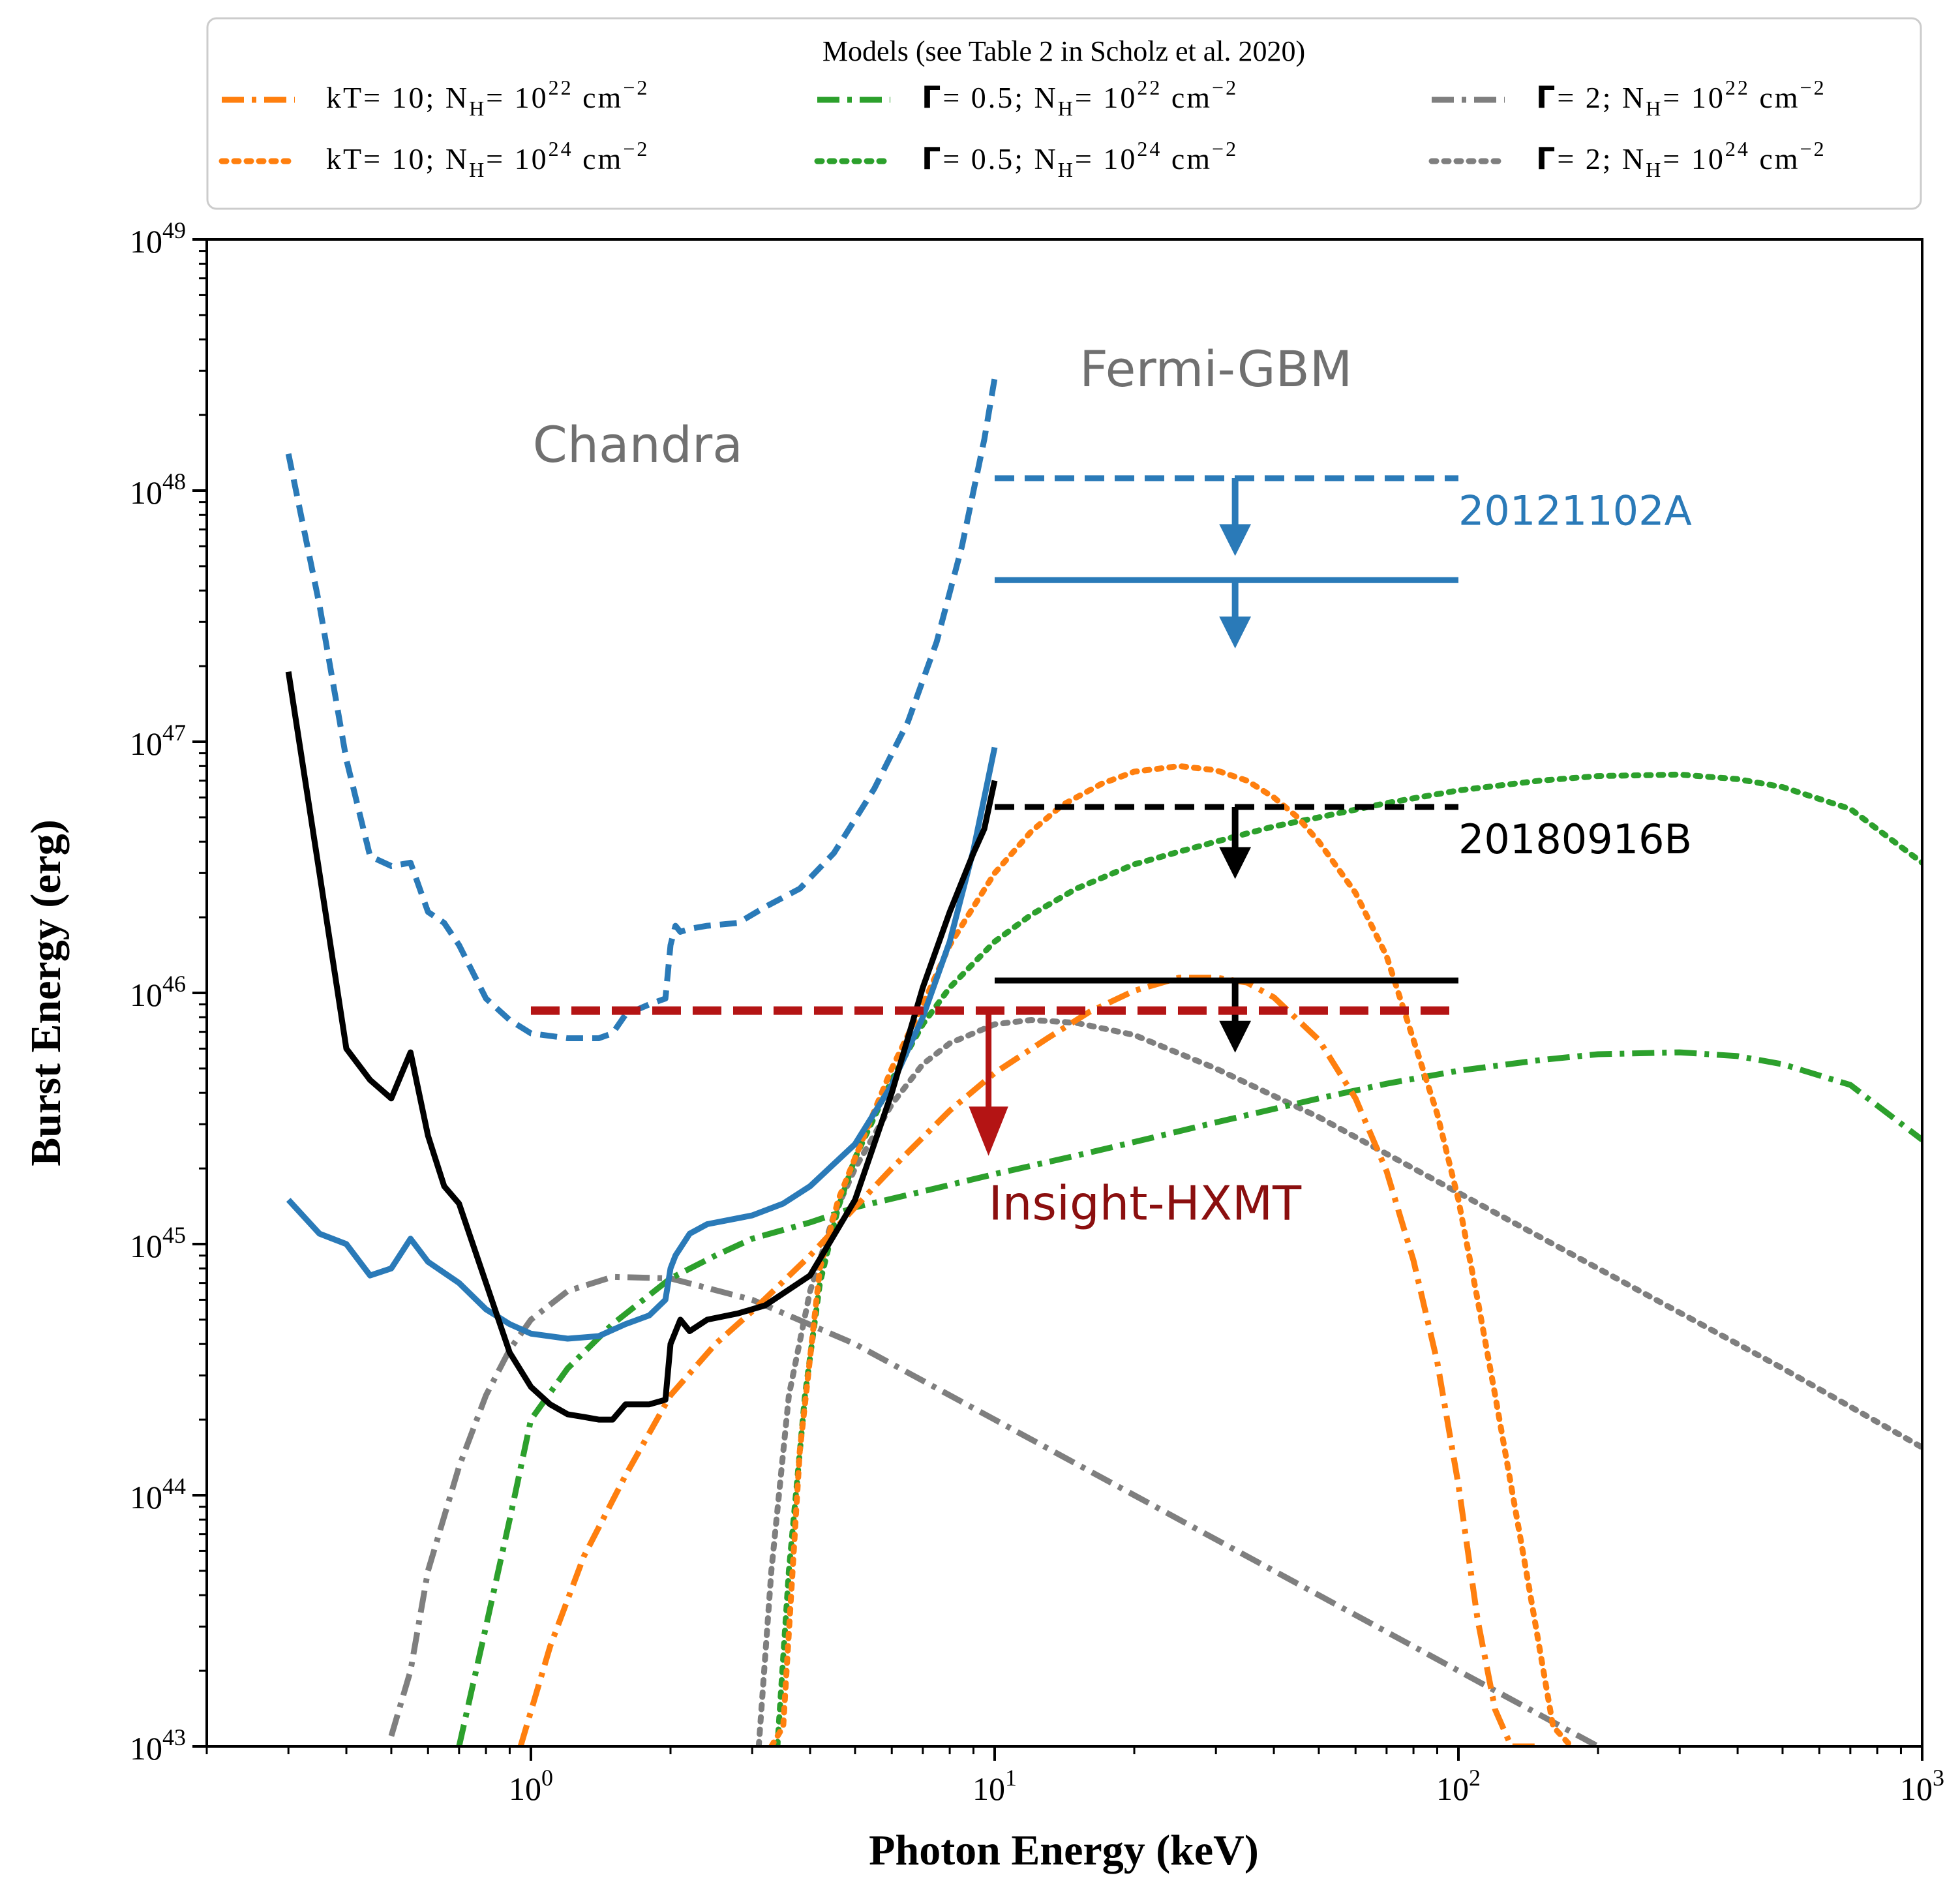 The height and width of the screenshot is (1886, 1960). I want to click on annotation-frb2012: 20121102A, so click(1575, 511).